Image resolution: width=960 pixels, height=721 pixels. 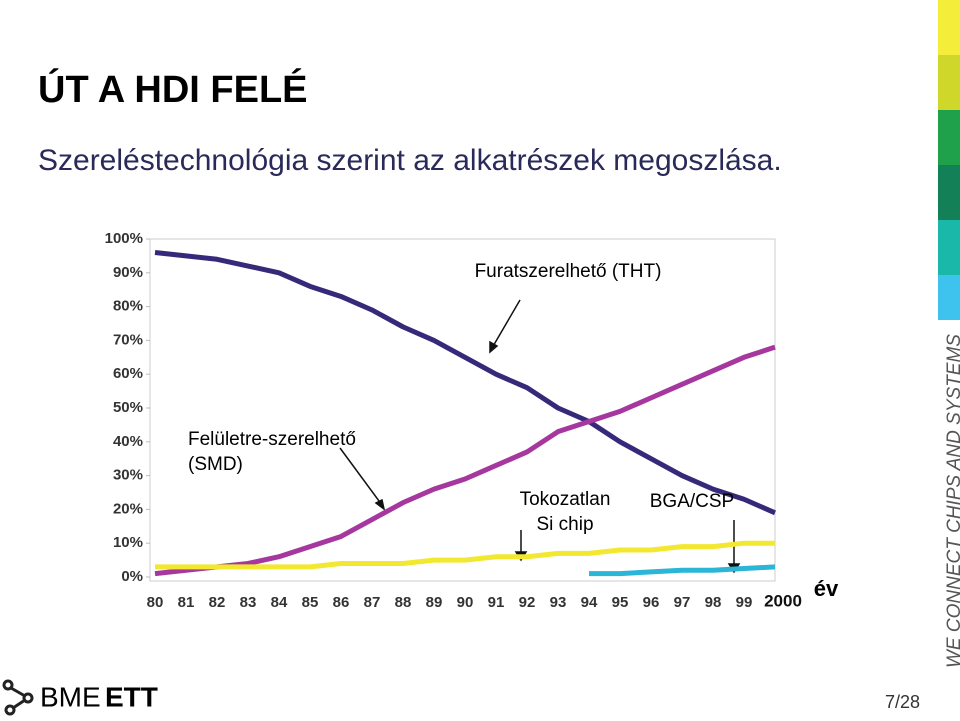 I want to click on x-tick-label: 98, so click(x=713, y=602).